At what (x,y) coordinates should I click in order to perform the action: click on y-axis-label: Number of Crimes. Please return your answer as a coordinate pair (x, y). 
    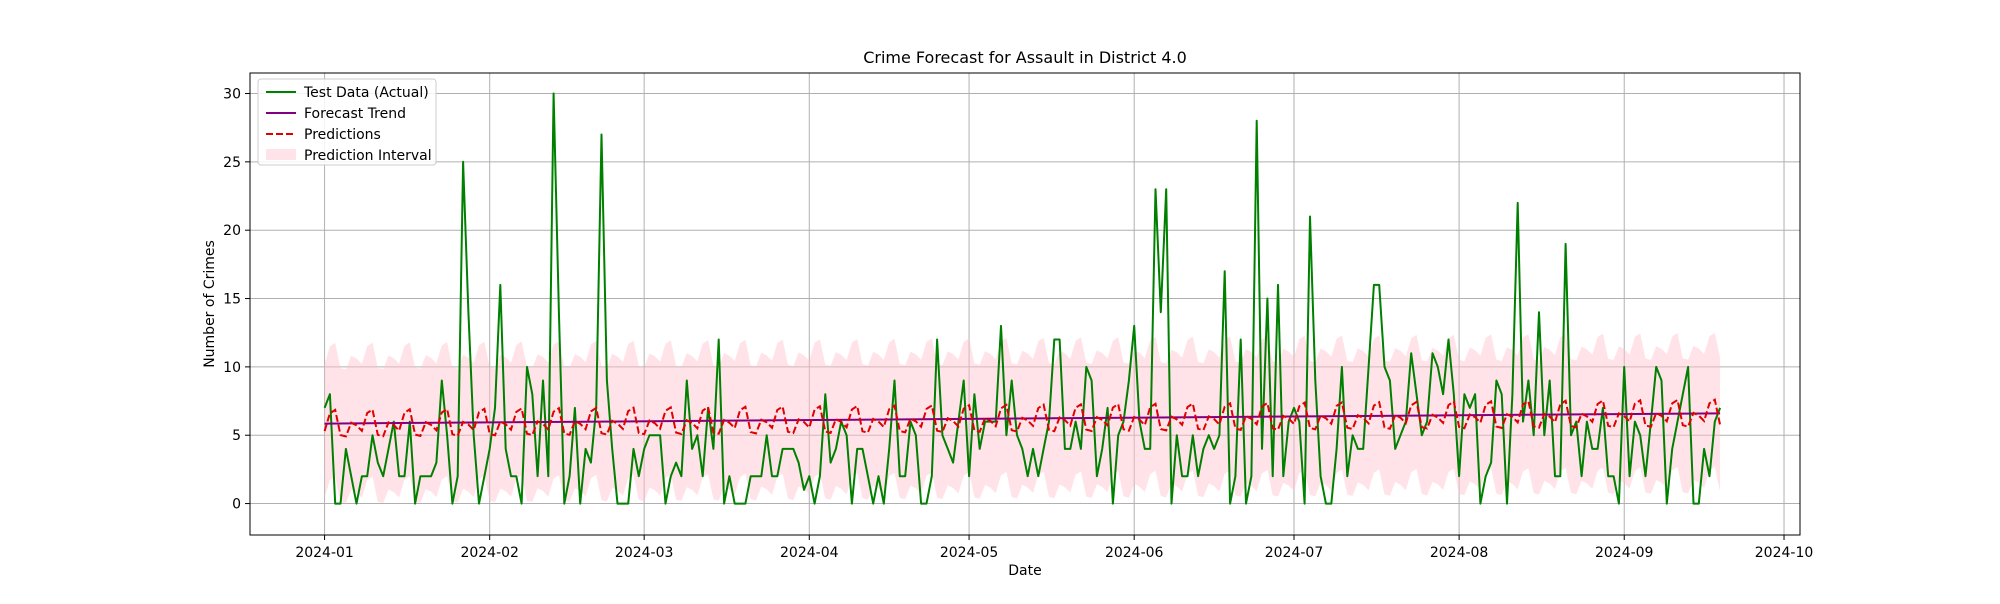
    Looking at the image, I should click on (210, 304).